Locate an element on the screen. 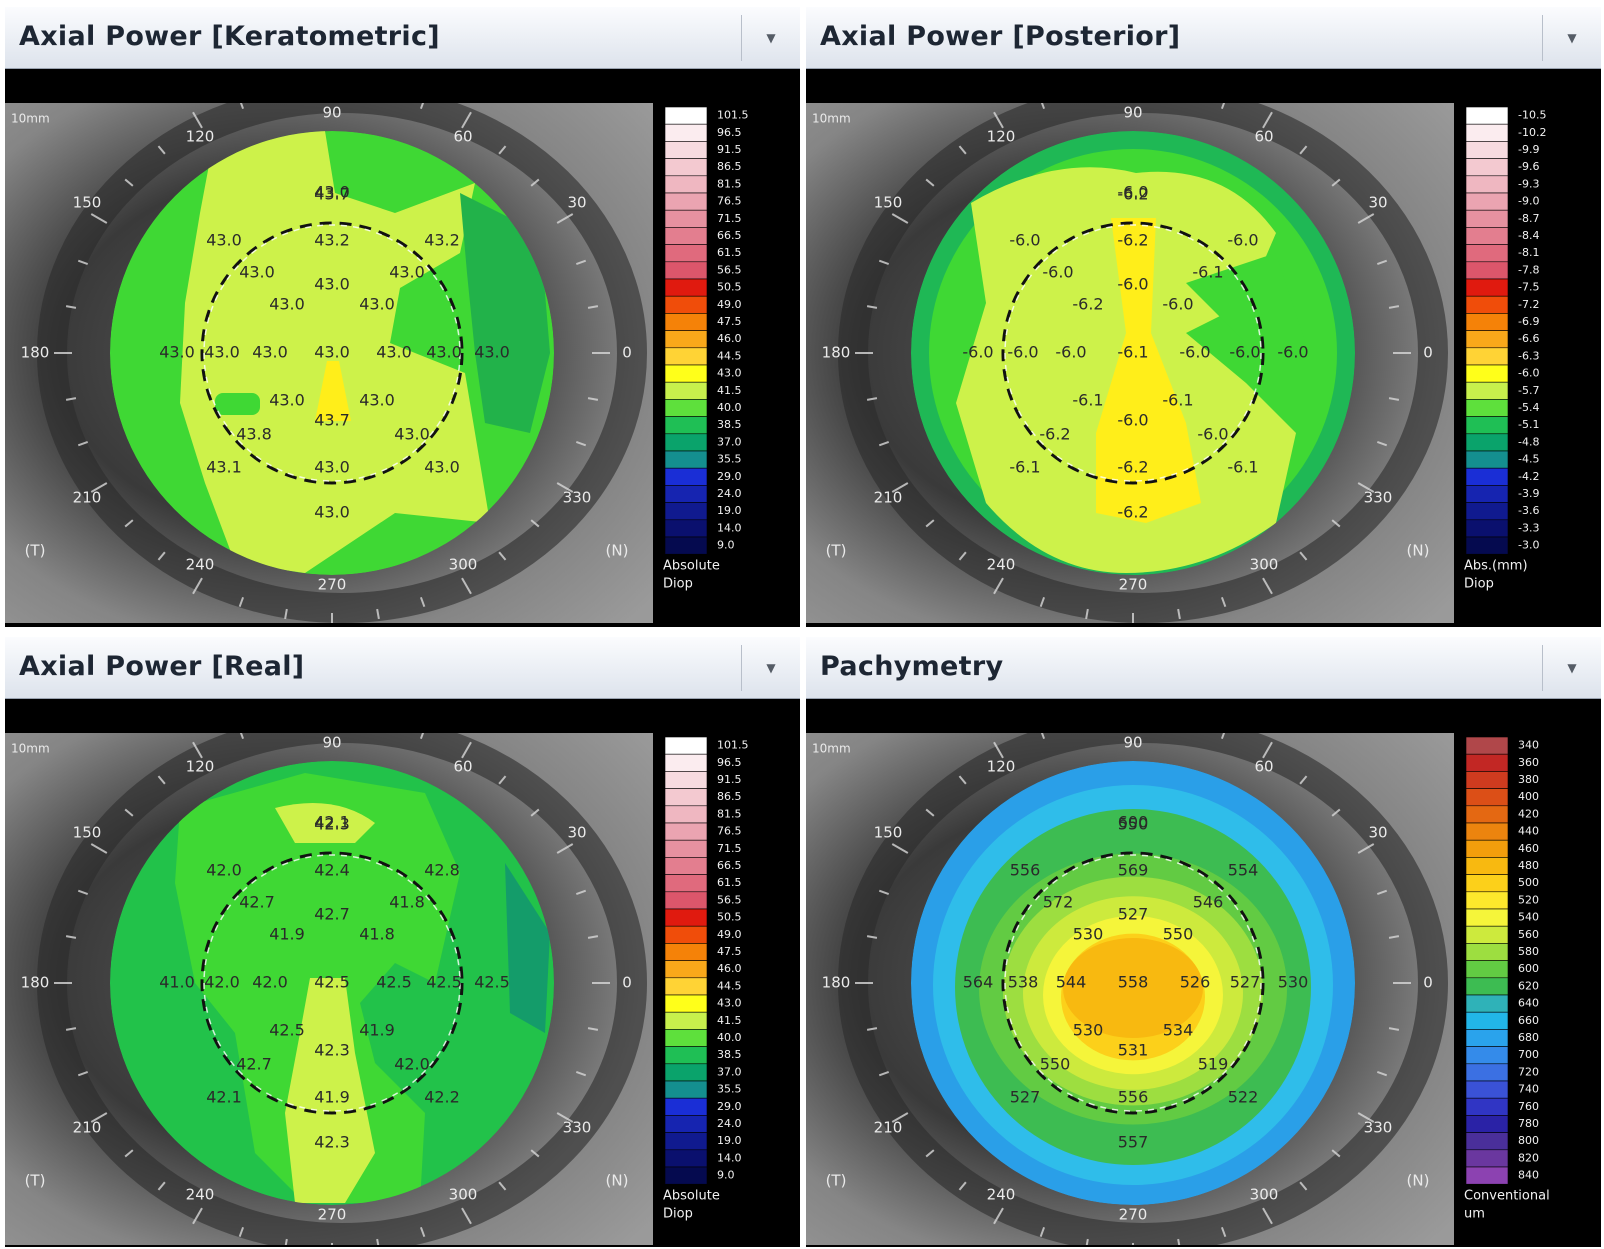 This screenshot has height=1249, width=1604. color-map is located at coordinates (332, 353).